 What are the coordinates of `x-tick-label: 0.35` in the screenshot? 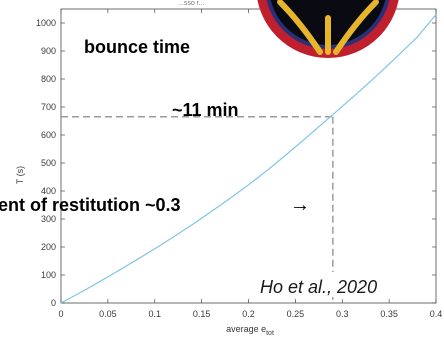 It's located at (389, 314).